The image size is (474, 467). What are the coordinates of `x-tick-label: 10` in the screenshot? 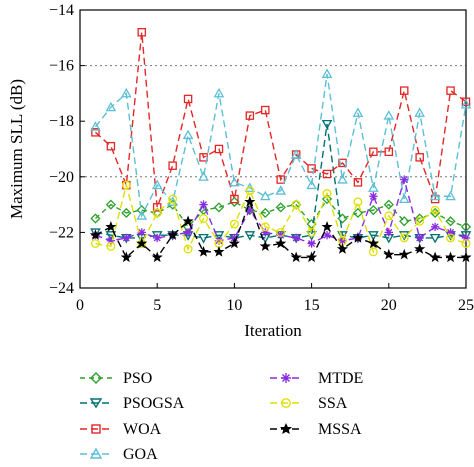 It's located at (234, 305).